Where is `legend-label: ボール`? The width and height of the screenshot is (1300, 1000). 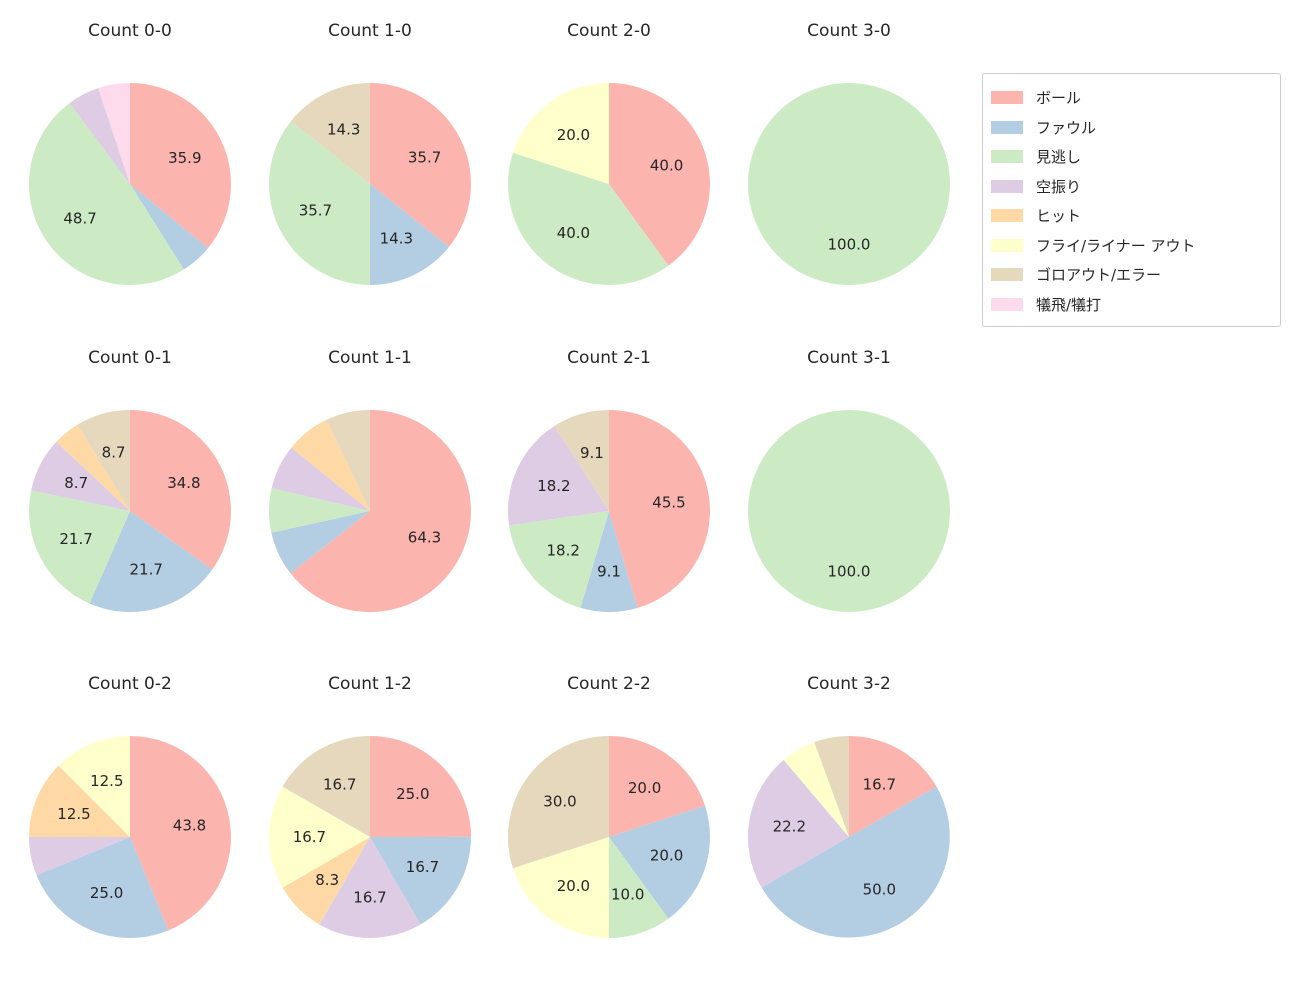 legend-label: ボール is located at coordinates (1059, 98).